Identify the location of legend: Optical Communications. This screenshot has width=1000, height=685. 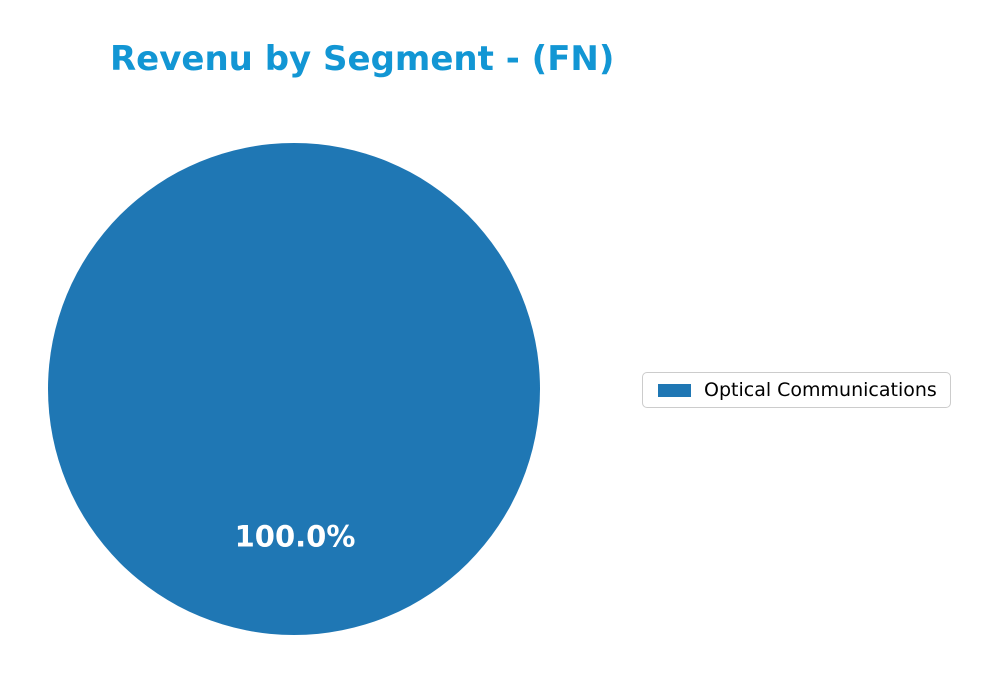
(796, 390).